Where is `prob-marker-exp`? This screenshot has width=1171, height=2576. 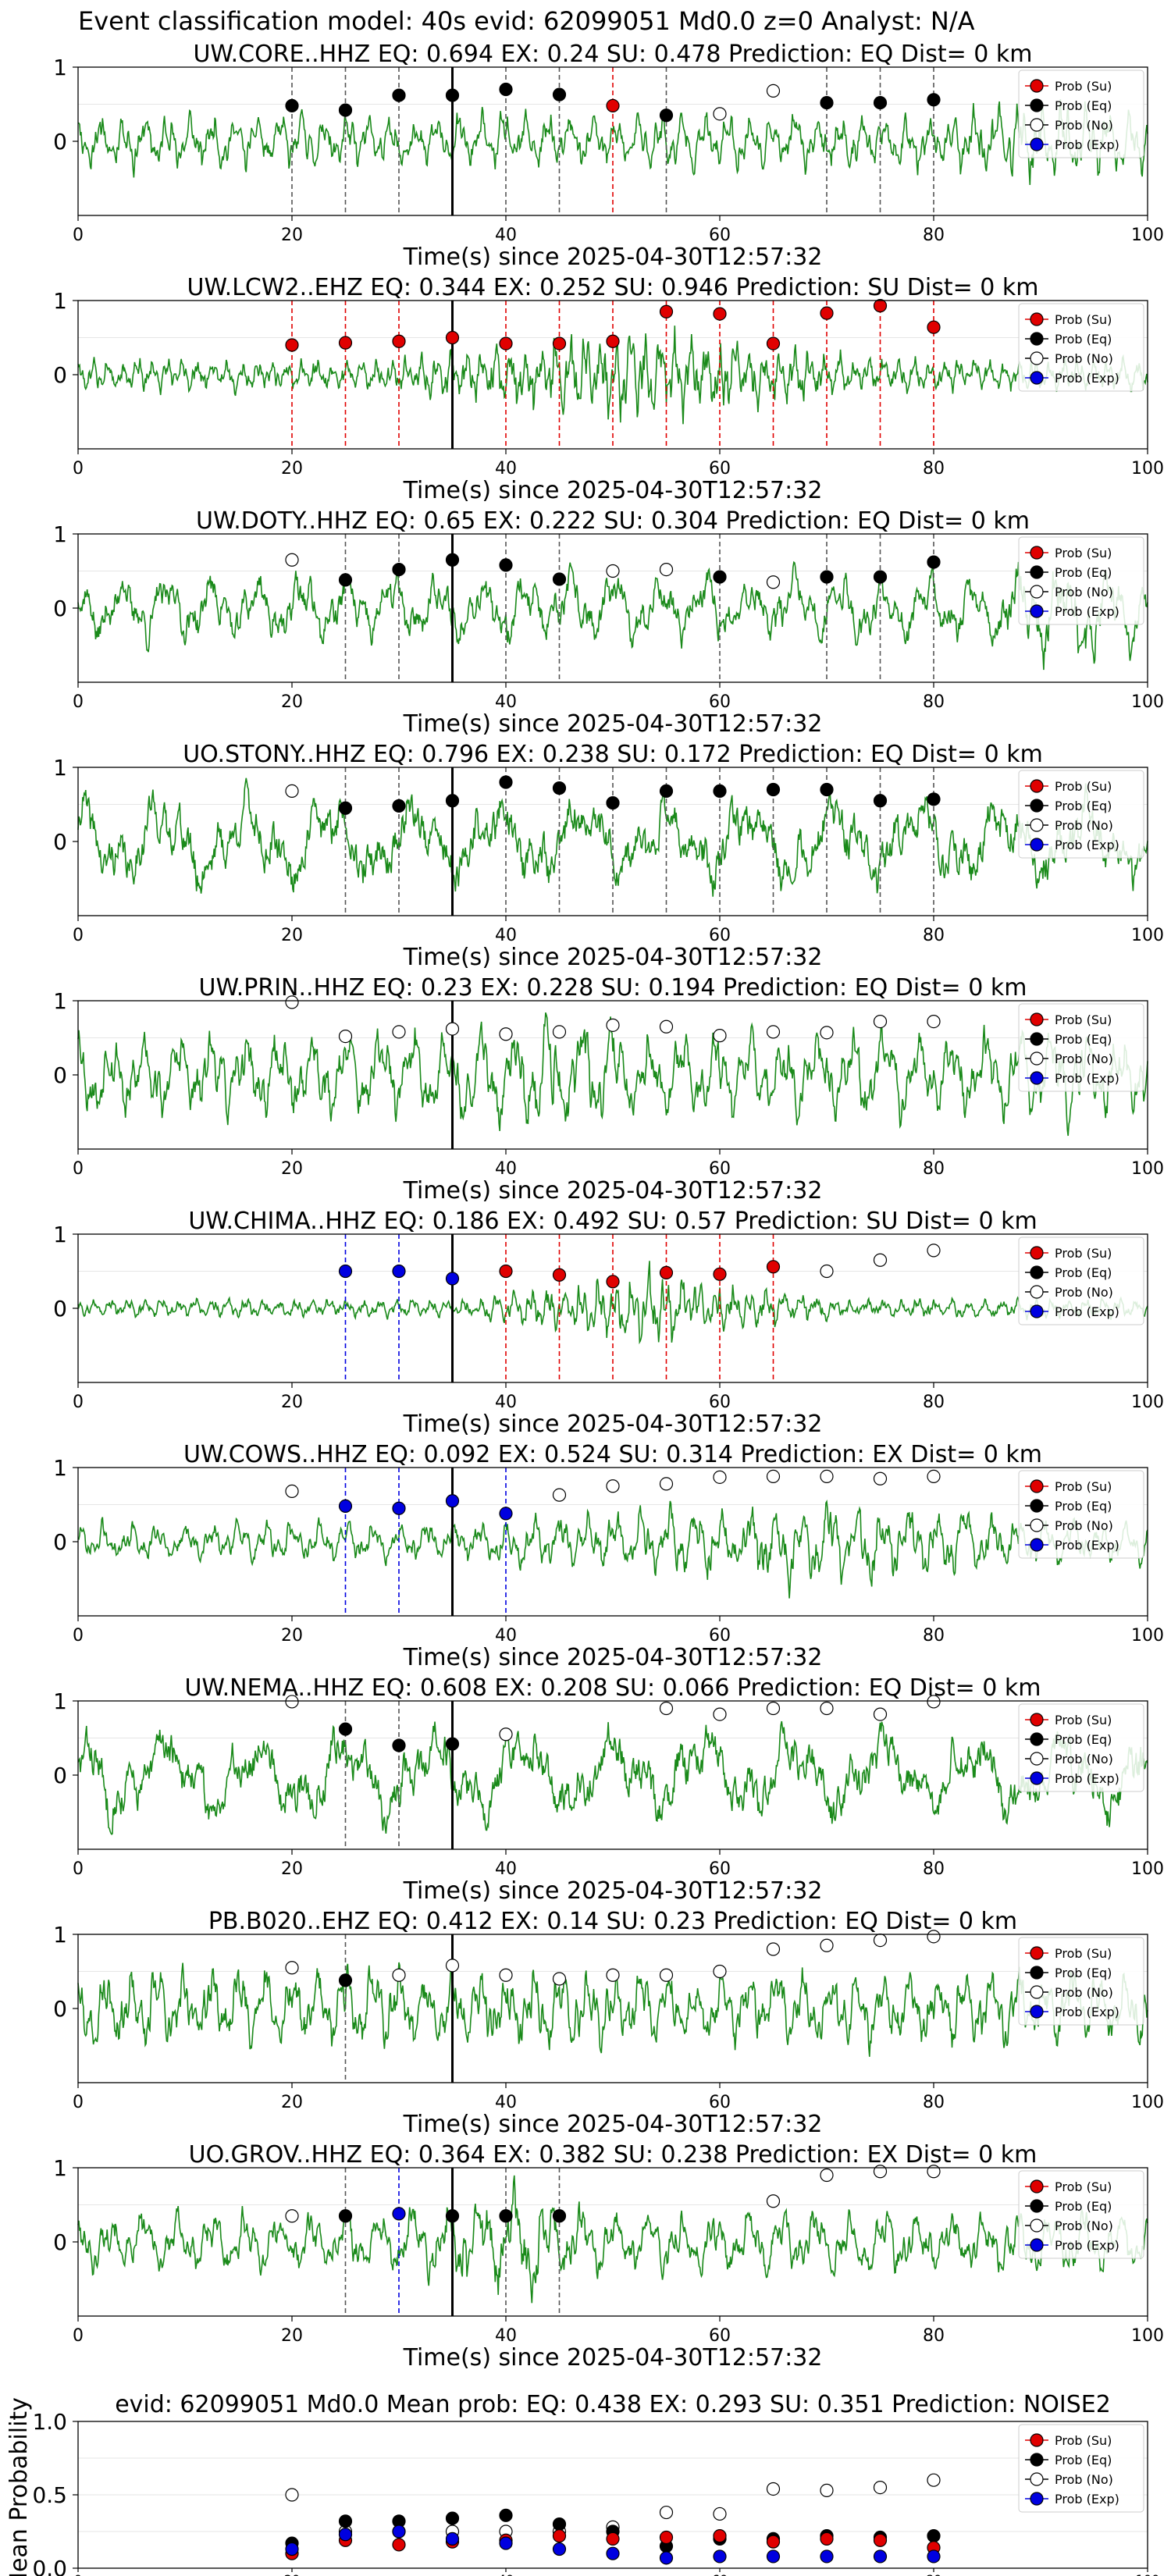 prob-marker-exp is located at coordinates (399, 1508).